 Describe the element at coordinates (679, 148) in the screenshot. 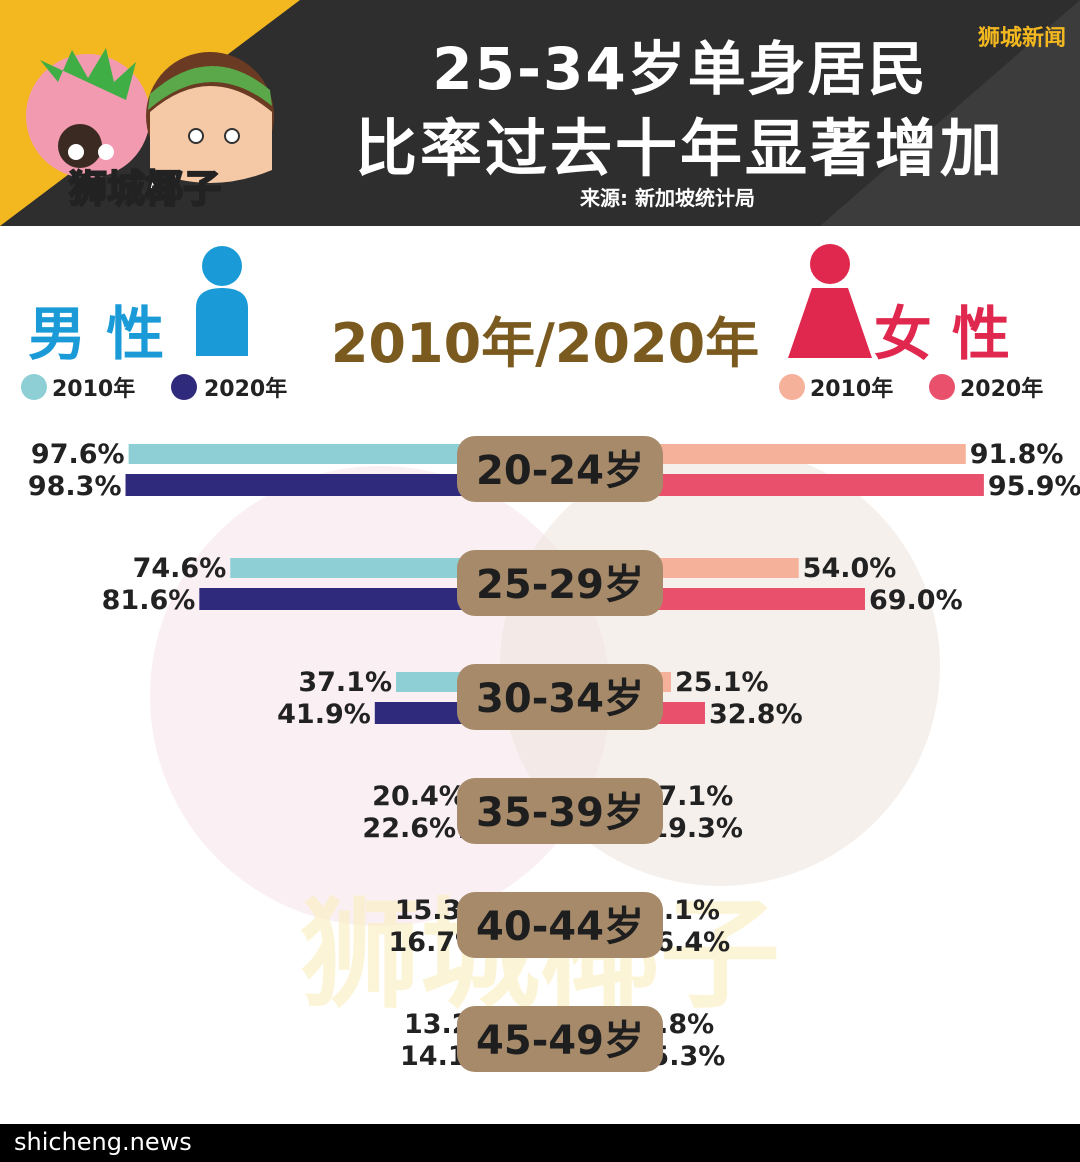

I see `page-title-line2: 比率过去十年显著增加` at that location.